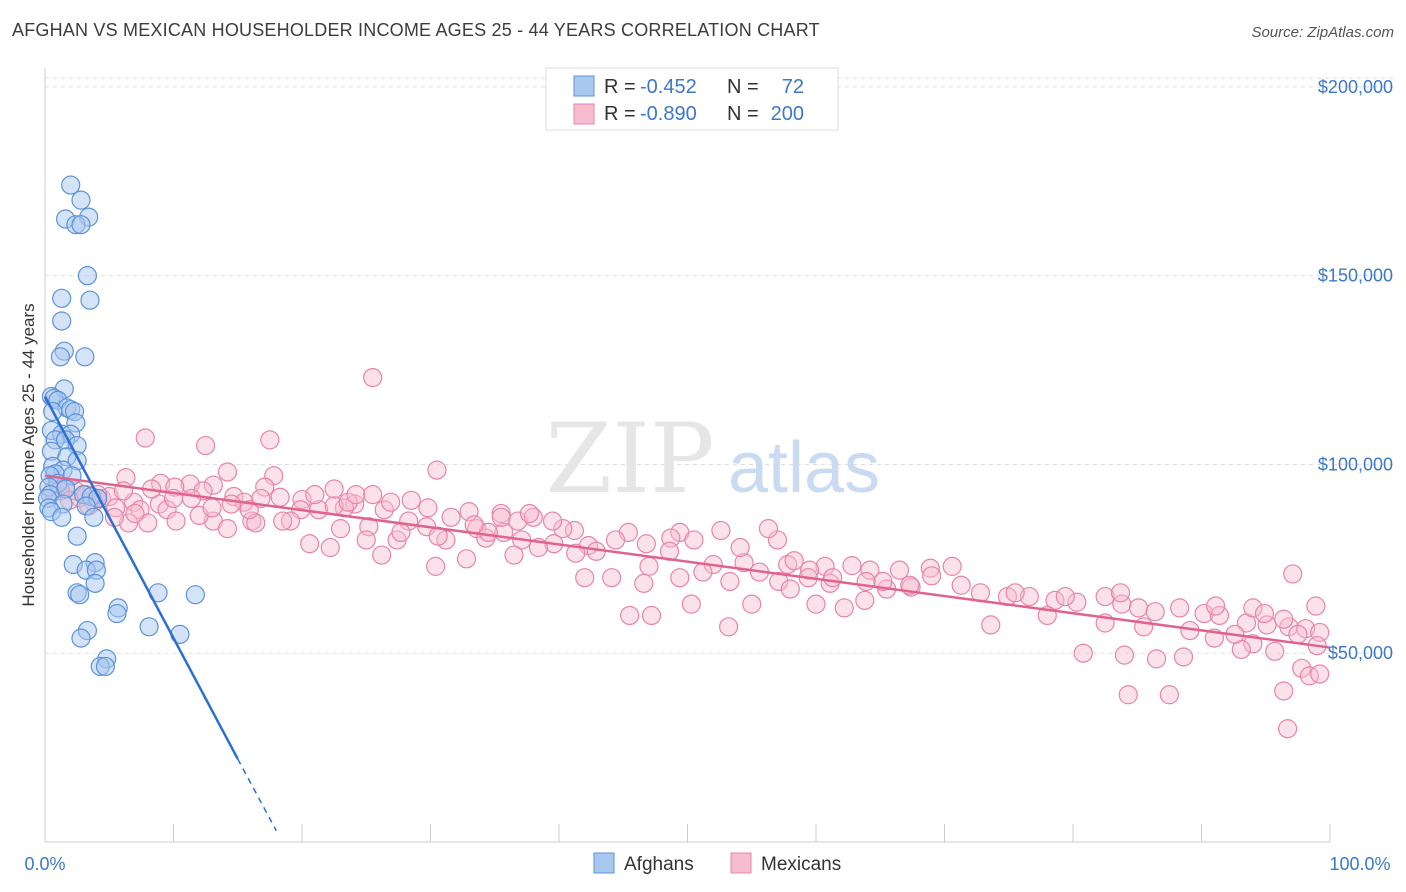 This screenshot has width=1406, height=892. I want to click on legend-r-value-1: -0.452, so click(668, 87).